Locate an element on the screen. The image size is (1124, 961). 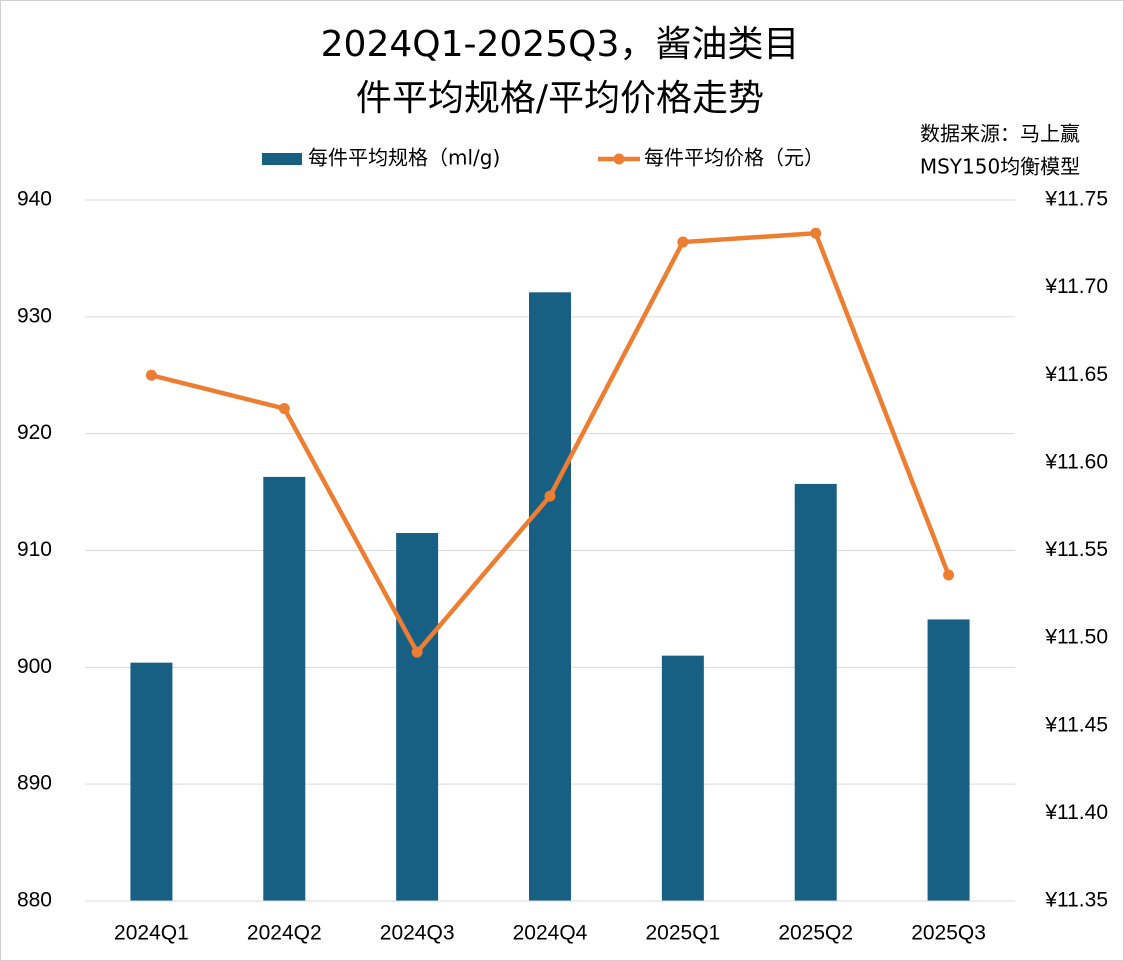
y-tick-label: 880 is located at coordinates (34, 900).